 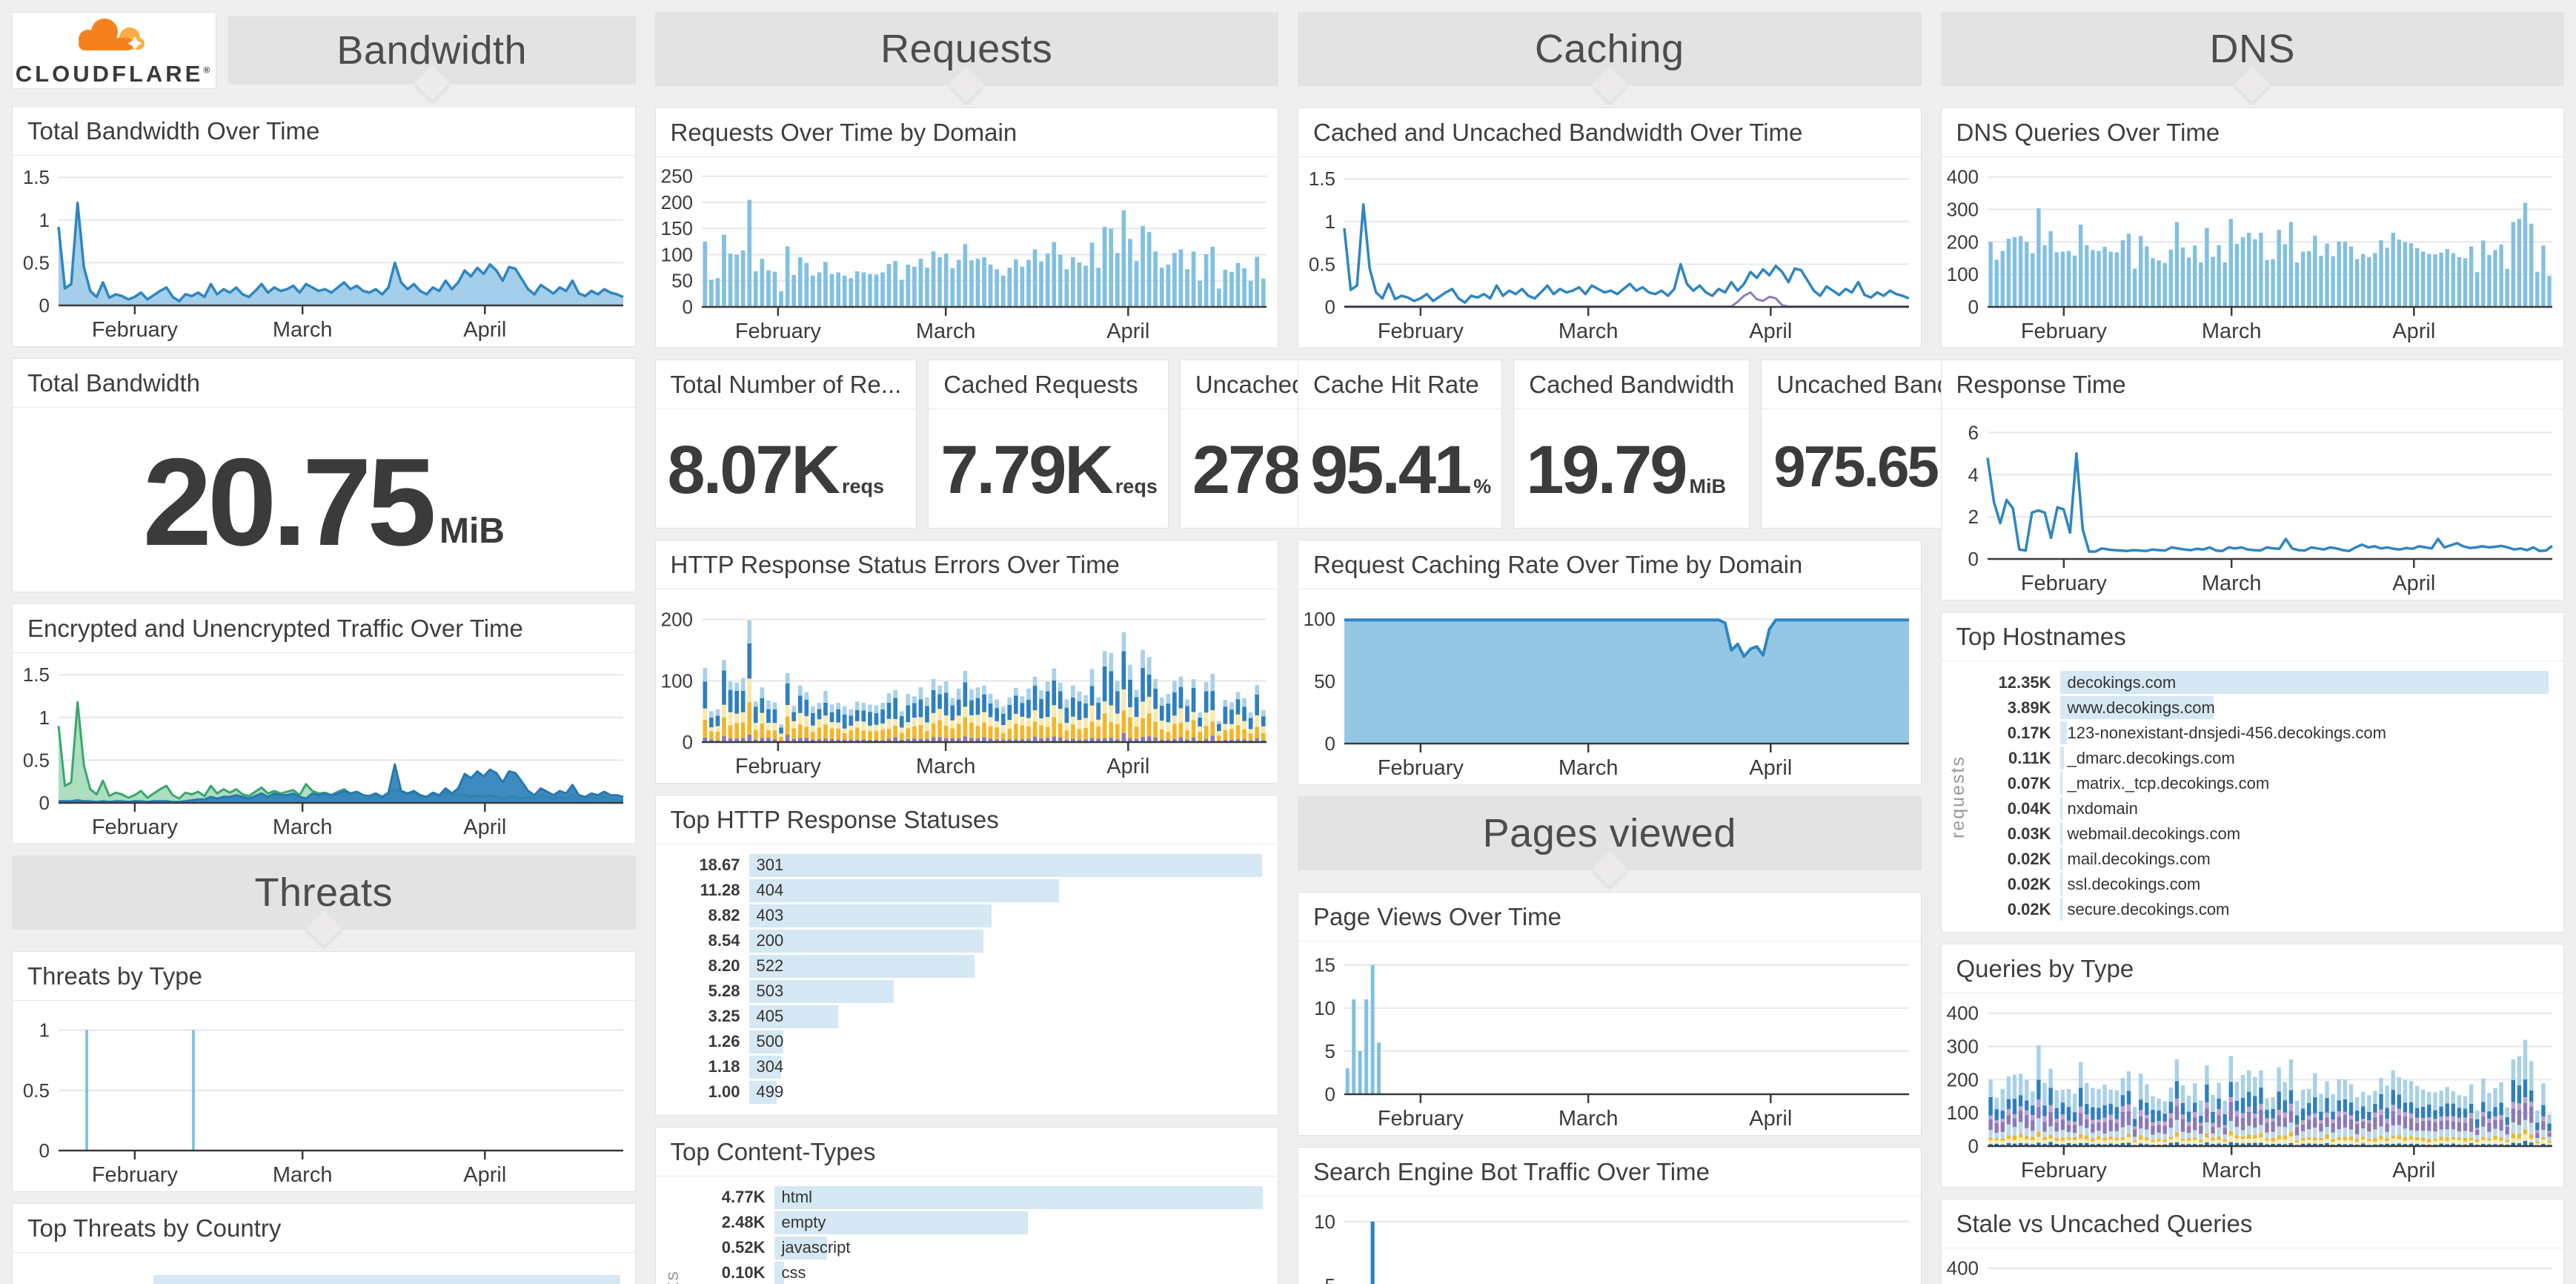 What do you see at coordinates (724, 915) in the screenshot?
I see `hbar-value: 8.82` at bounding box center [724, 915].